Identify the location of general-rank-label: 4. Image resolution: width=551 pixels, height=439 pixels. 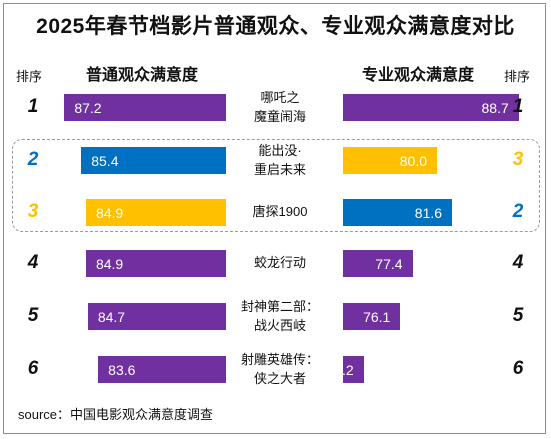
(33, 262).